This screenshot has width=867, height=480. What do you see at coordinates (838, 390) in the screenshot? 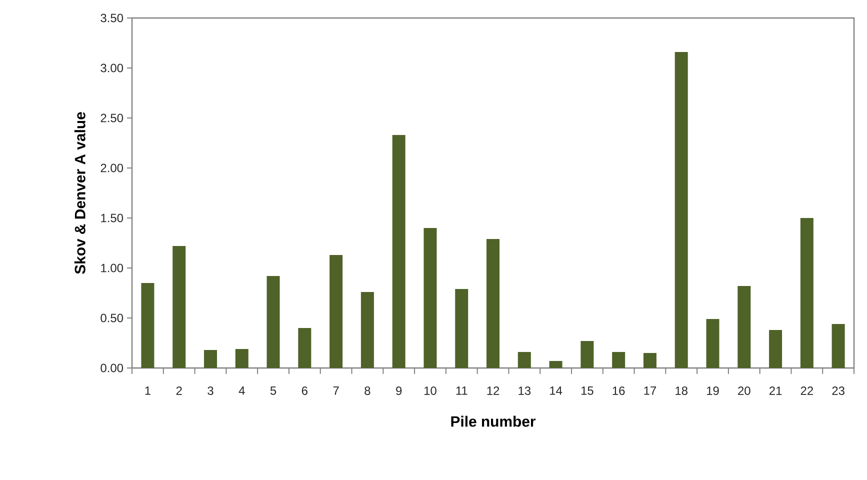
I see `x-tick-label: 23` at bounding box center [838, 390].